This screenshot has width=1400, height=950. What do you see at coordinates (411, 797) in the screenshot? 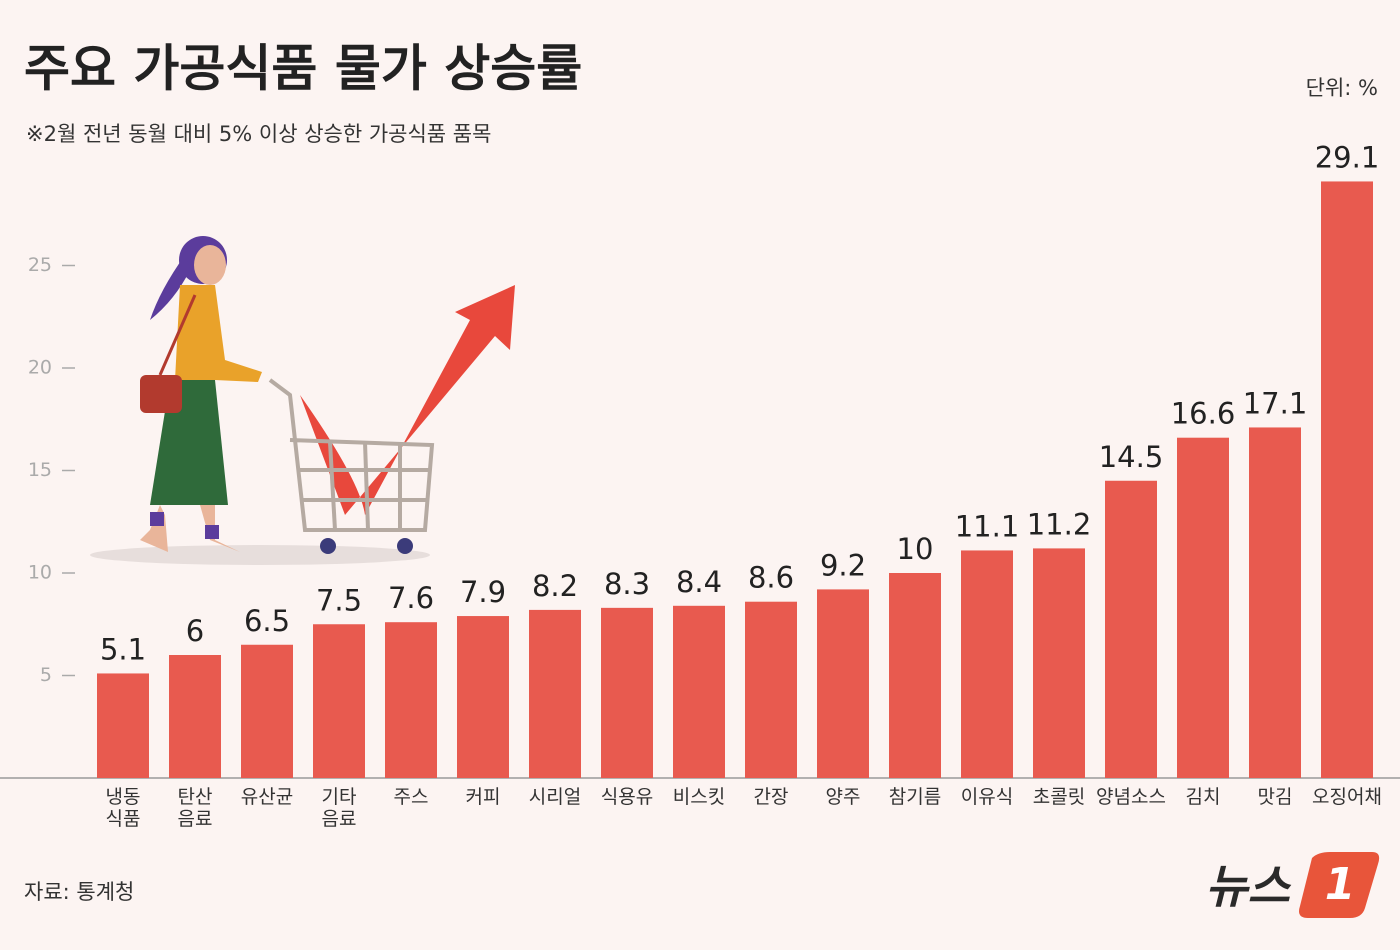
I see `x-tick-label: 주스` at bounding box center [411, 797].